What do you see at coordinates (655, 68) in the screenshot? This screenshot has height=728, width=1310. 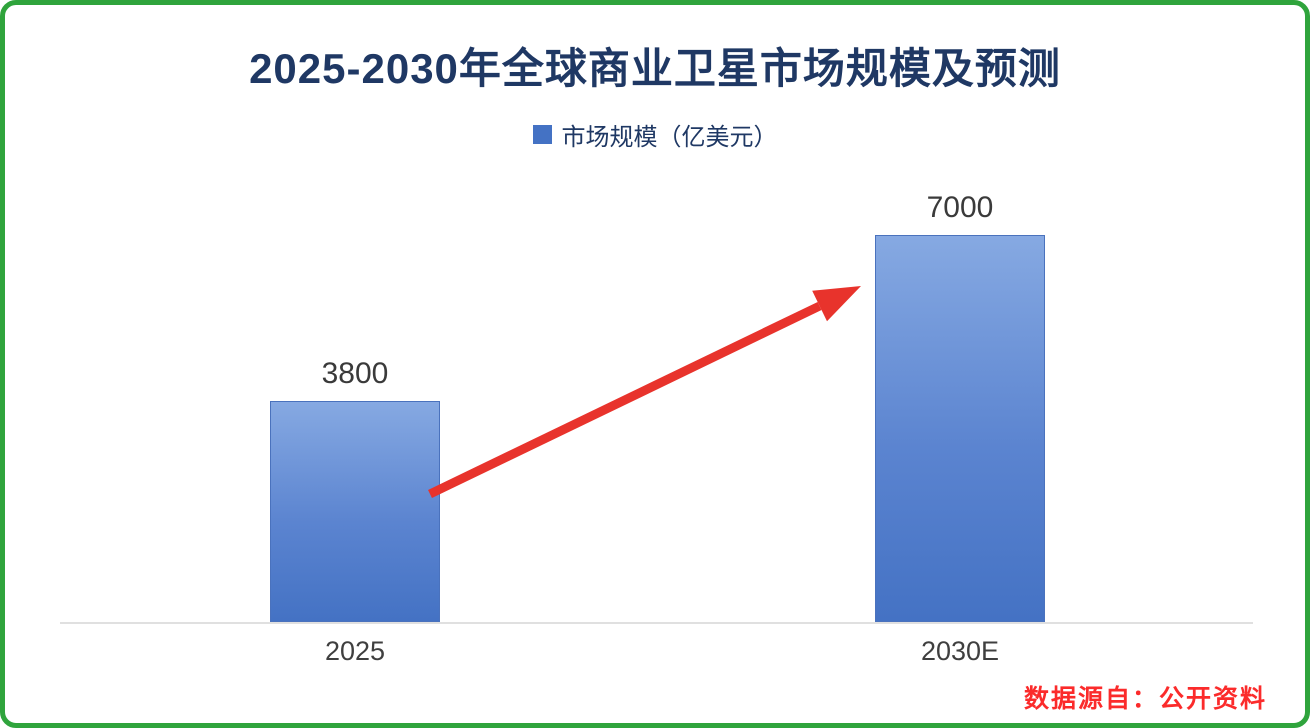 I see `chart-title: 2025-2030年全球商业卫星市场规模及预测` at bounding box center [655, 68].